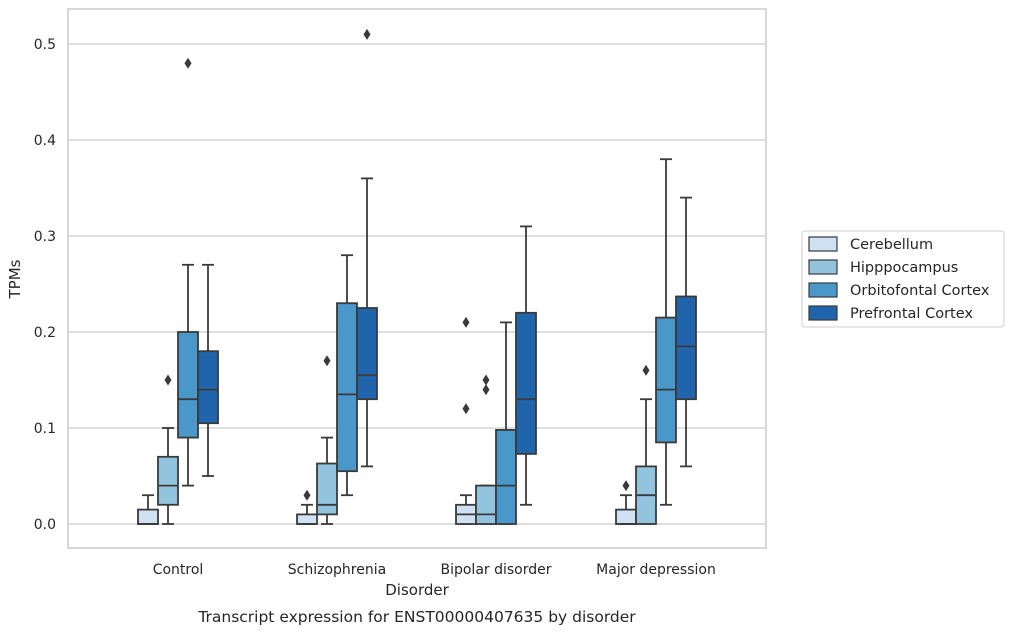  I want to click on y-axis-label: TPMs, so click(15, 279).